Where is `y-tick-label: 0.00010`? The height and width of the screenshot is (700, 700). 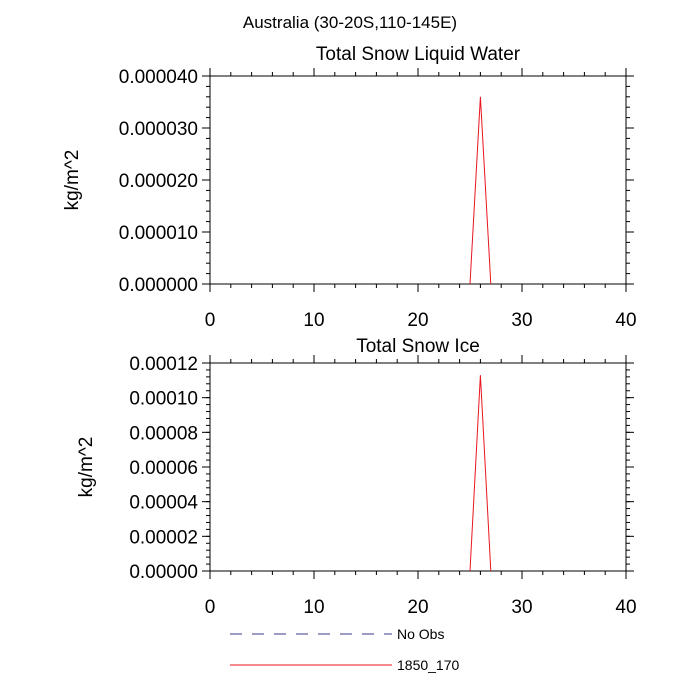
y-tick-label: 0.00010 is located at coordinates (163, 399).